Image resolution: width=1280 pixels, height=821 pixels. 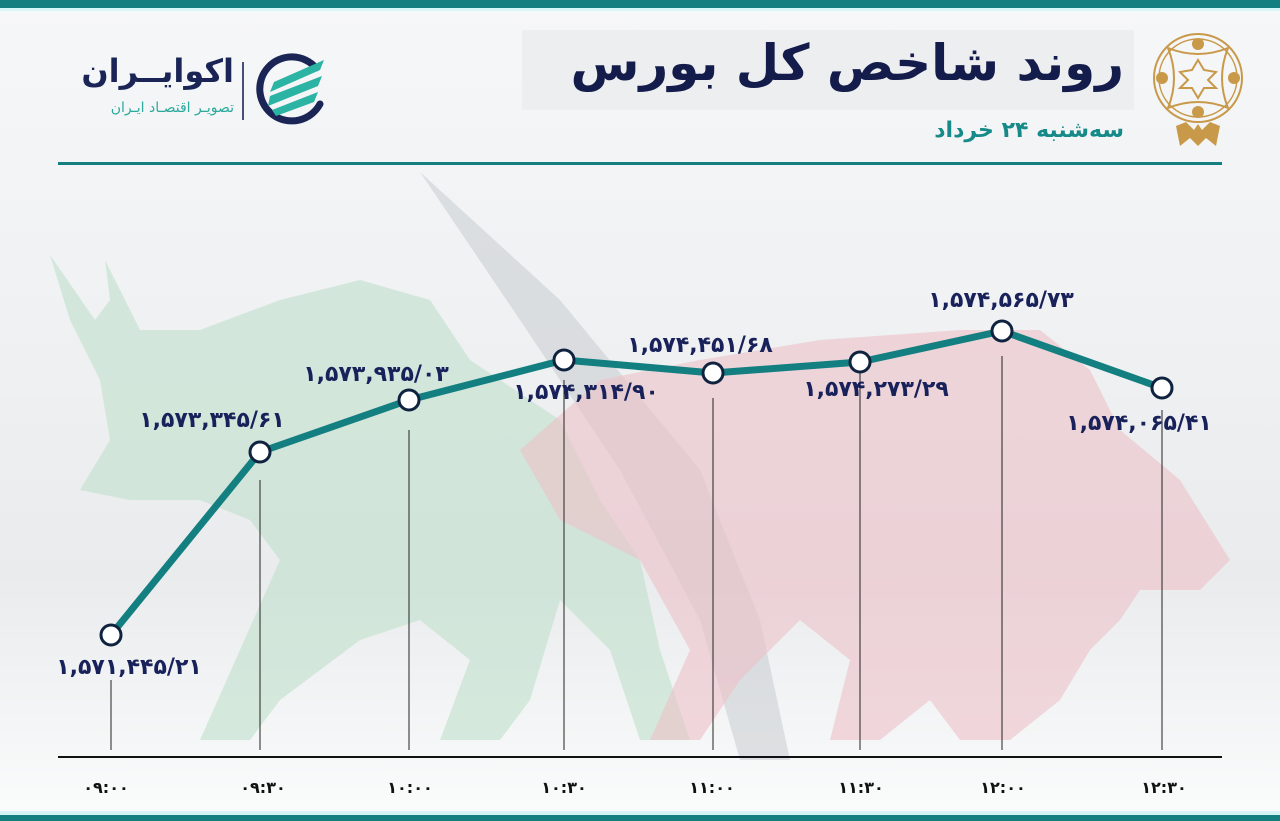 What do you see at coordinates (1139, 423) in the screenshot?
I see `data-label-1230: ۱,۵۷۴,۰۶۵/۴۱` at bounding box center [1139, 423].